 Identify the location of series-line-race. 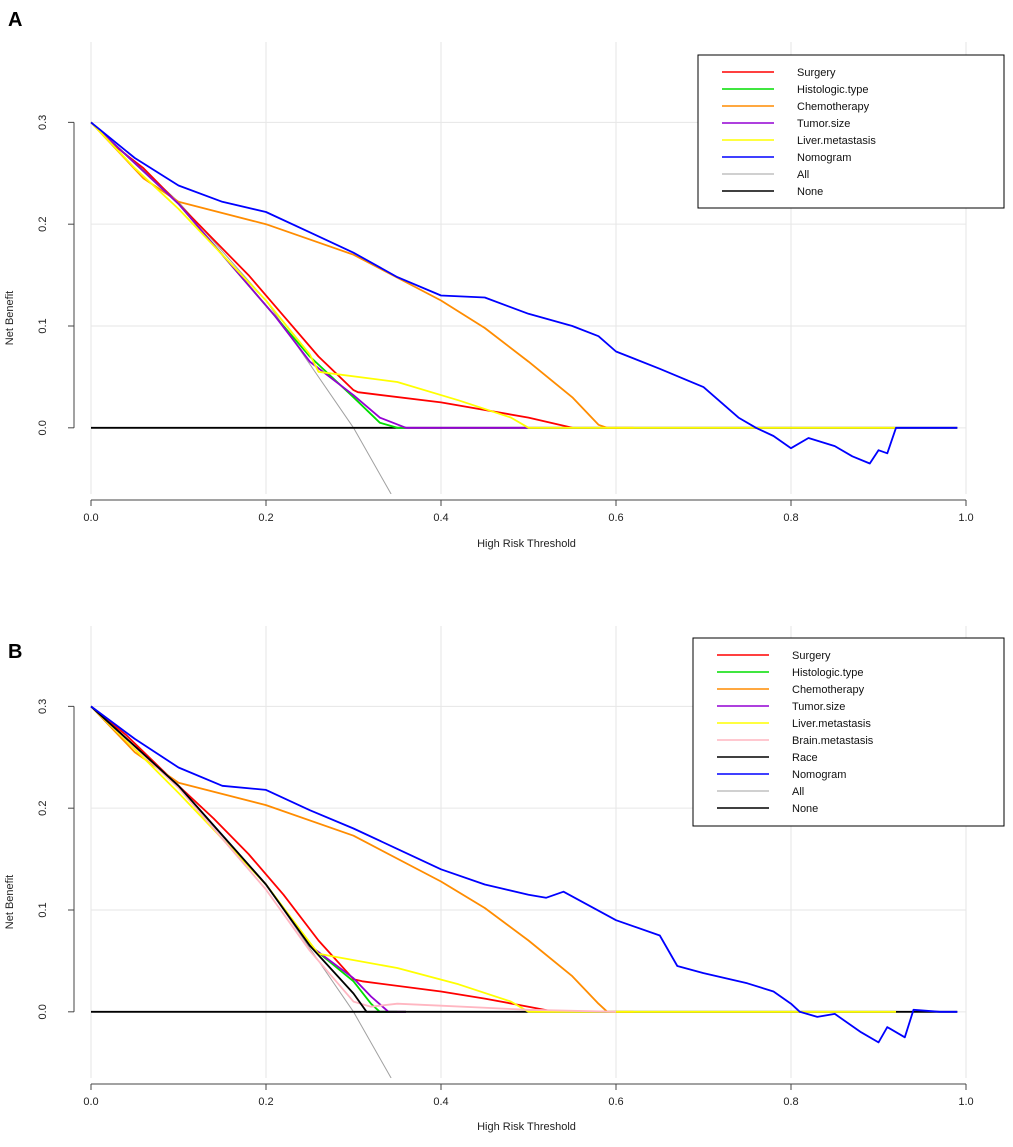
(248, 859).